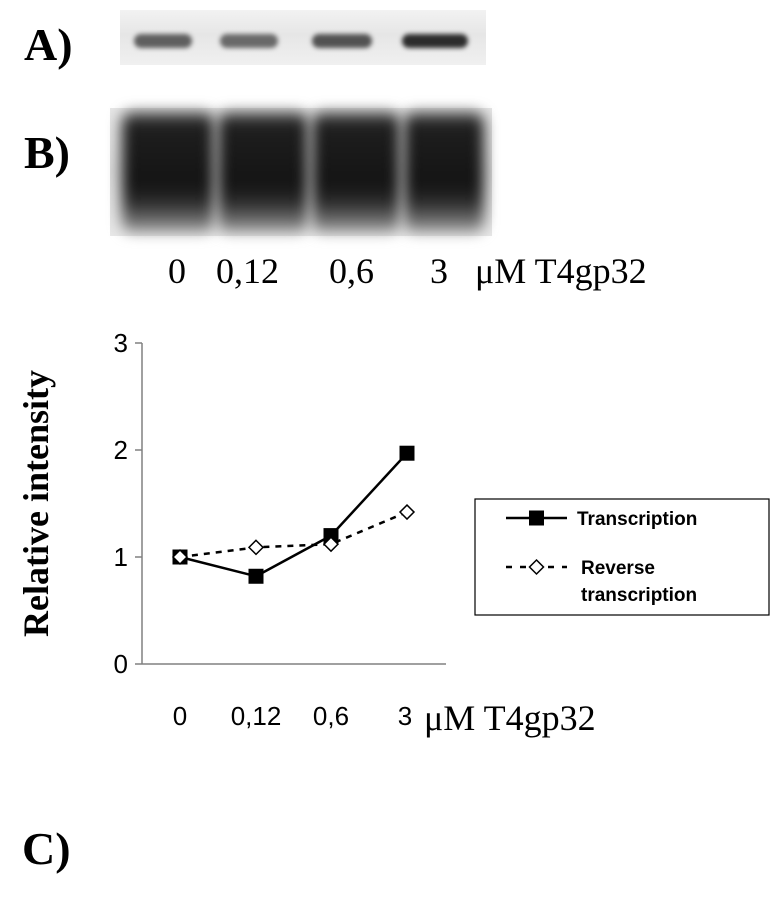 The height and width of the screenshot is (900, 784). Describe the element at coordinates (256, 716) in the screenshot. I see `x-tick-label: 0,12` at that location.